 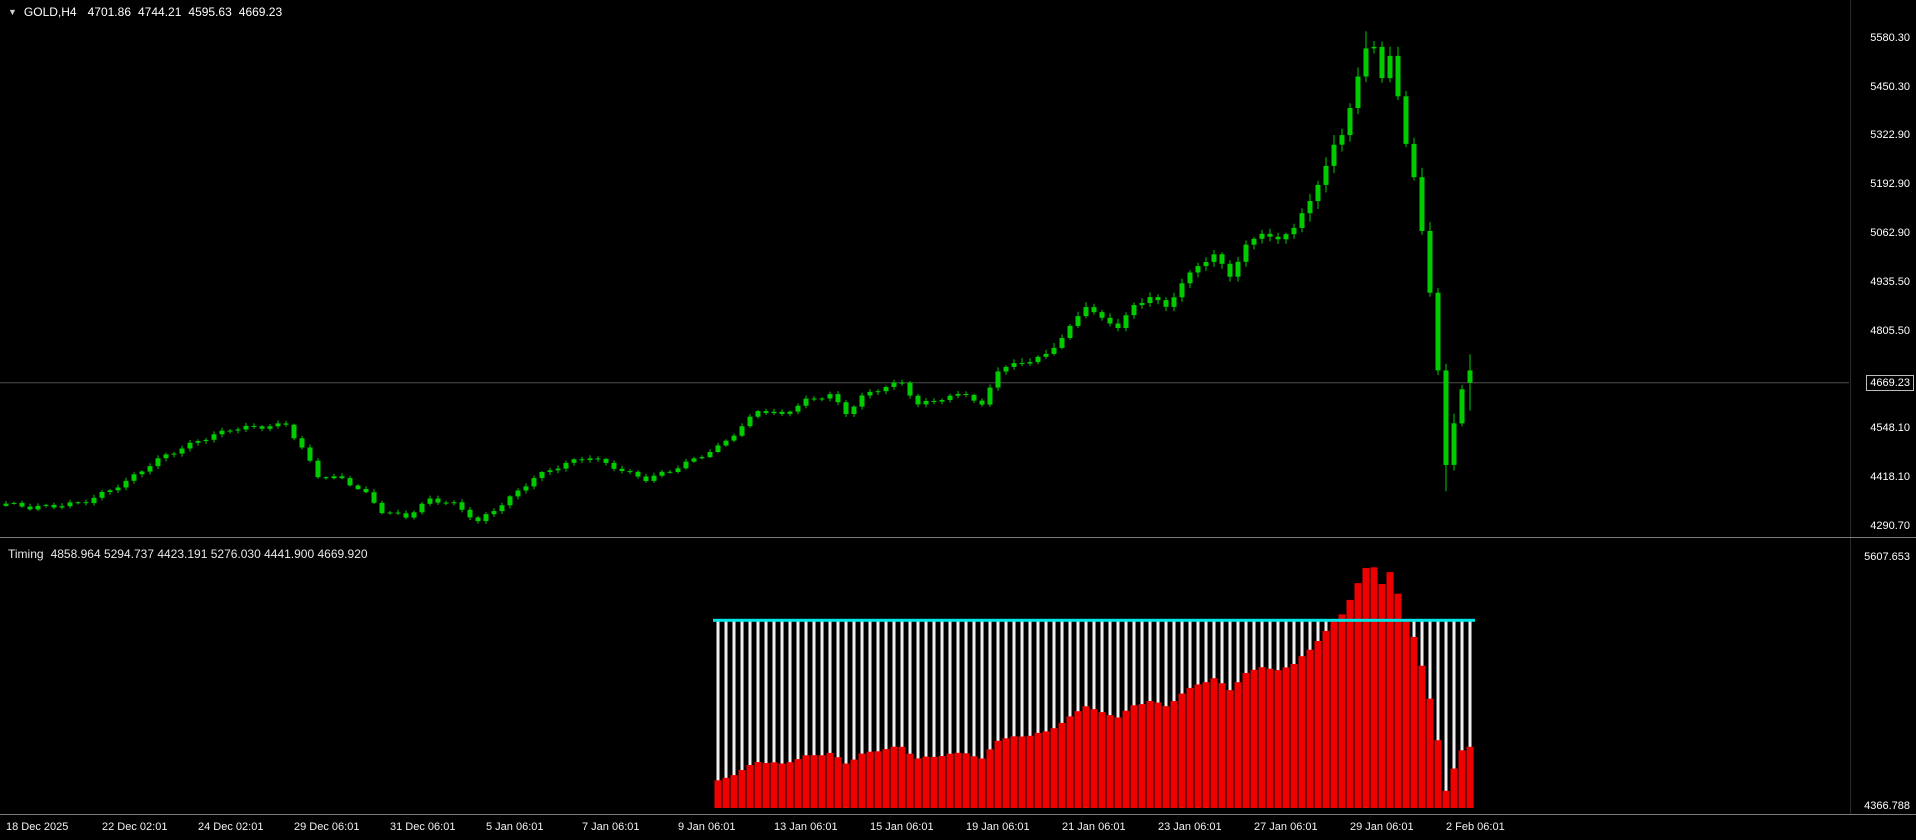 I want to click on current-price-tag: 4669.23, so click(x=1890, y=382).